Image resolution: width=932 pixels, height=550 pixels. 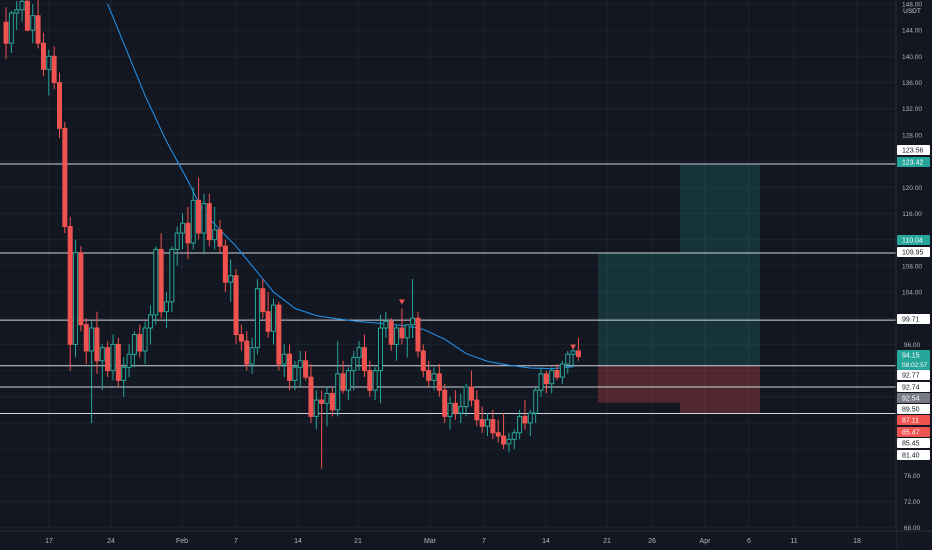 I want to click on countdown-label: 08:02:57, so click(x=915, y=365).